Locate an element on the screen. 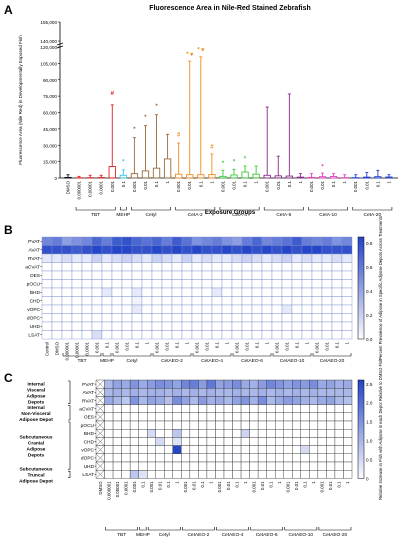 This screenshot has height=555, width=412. row-group-label-line: Truncal is located at coordinates (35, 475).